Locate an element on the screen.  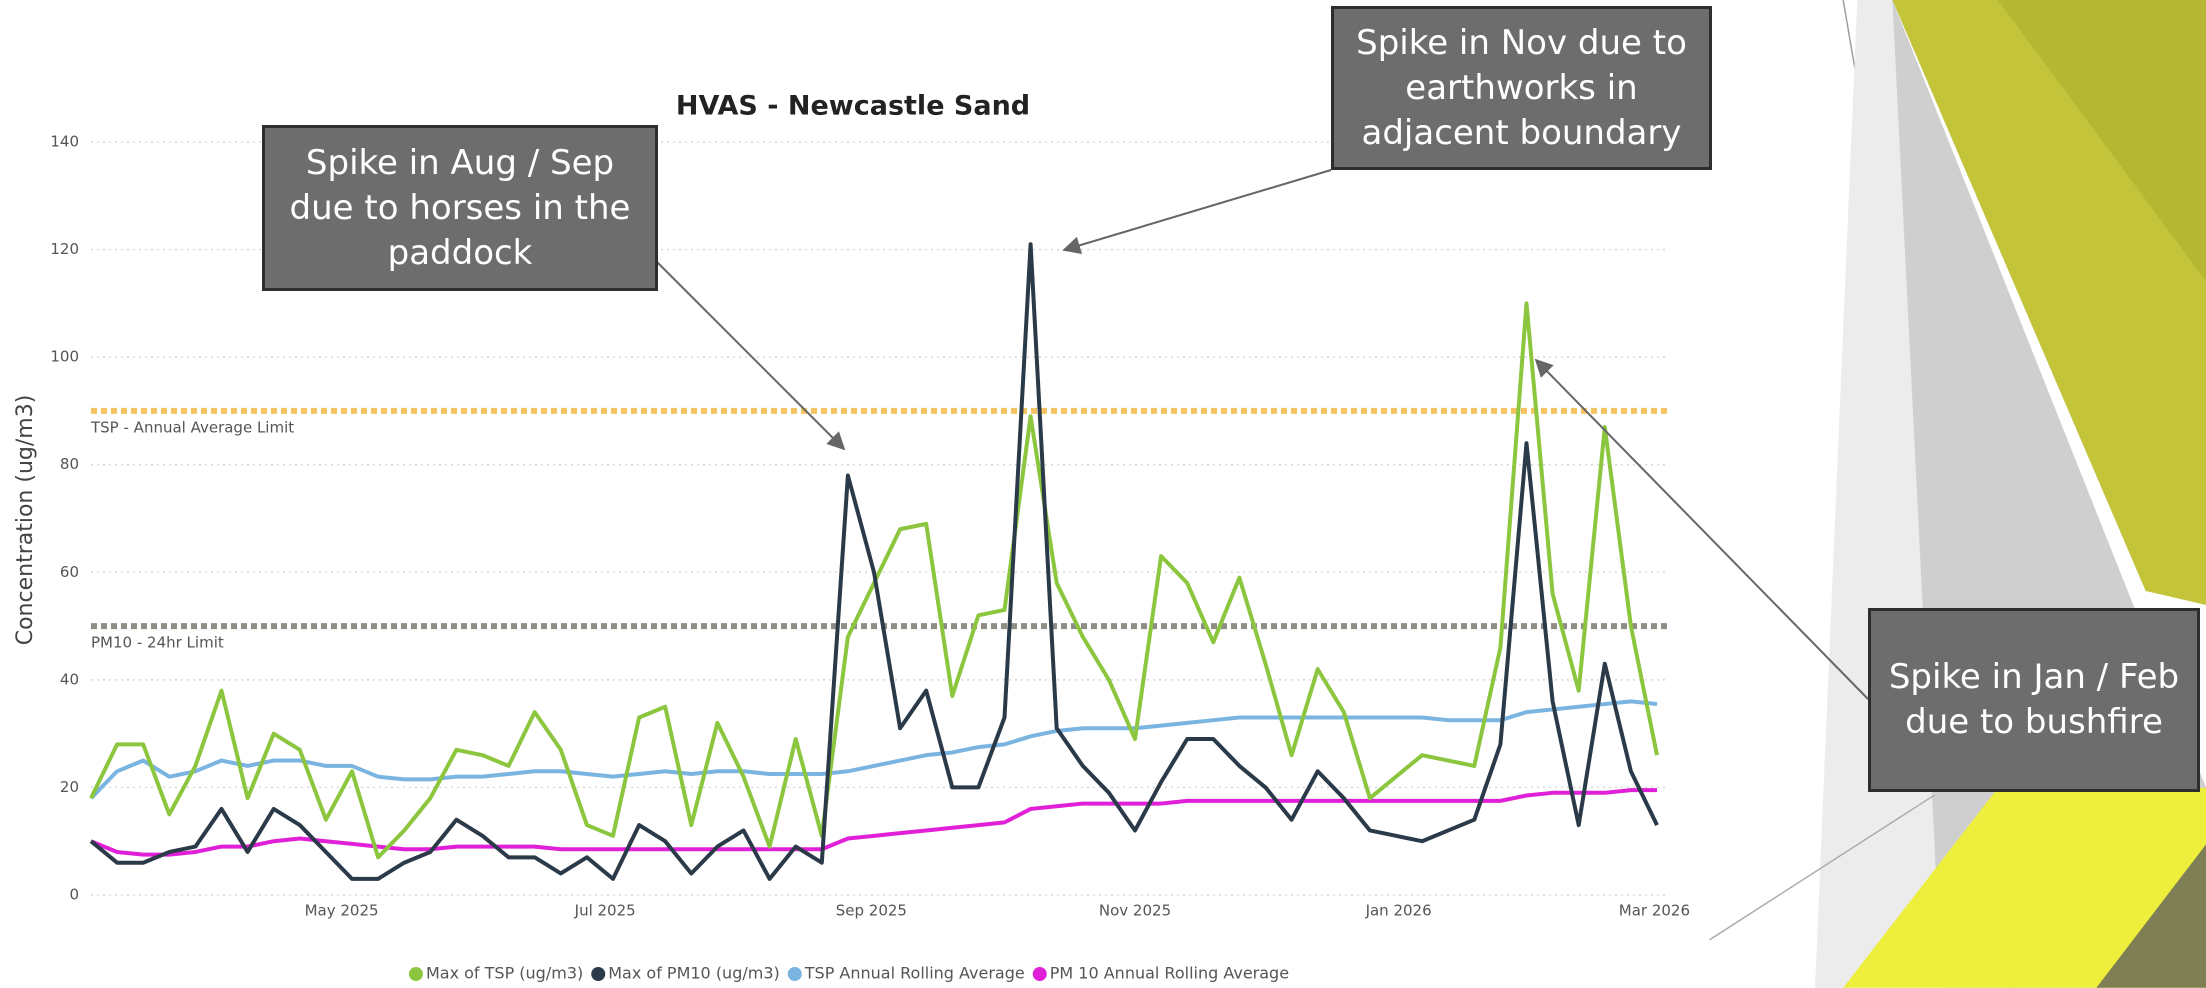
x-tick-label: Sep 2025 is located at coordinates (871, 911).